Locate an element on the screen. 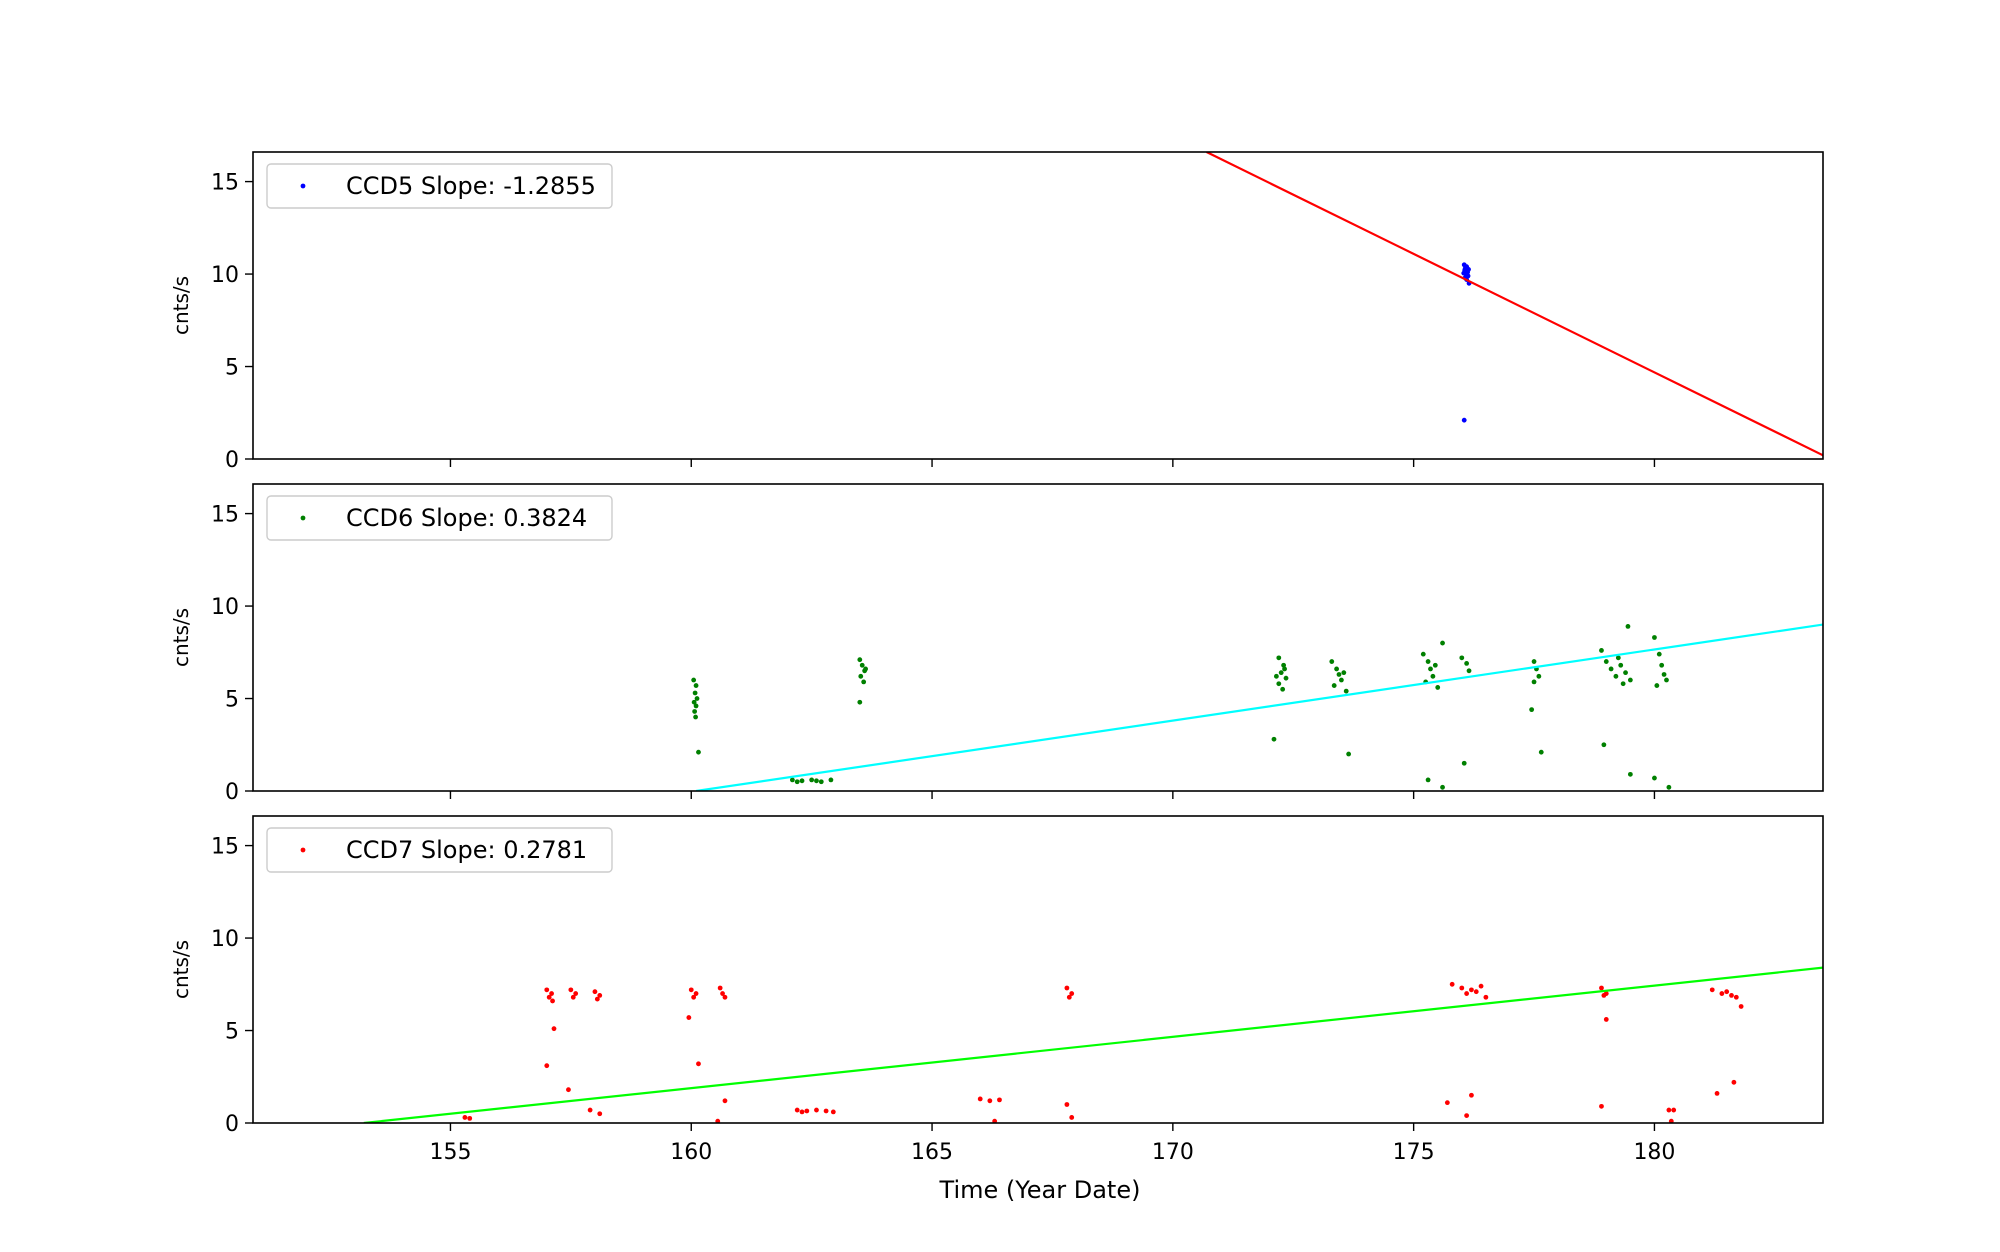 The height and width of the screenshot is (1252, 2000). y-axis-label: cnts/s is located at coordinates (181, 637).